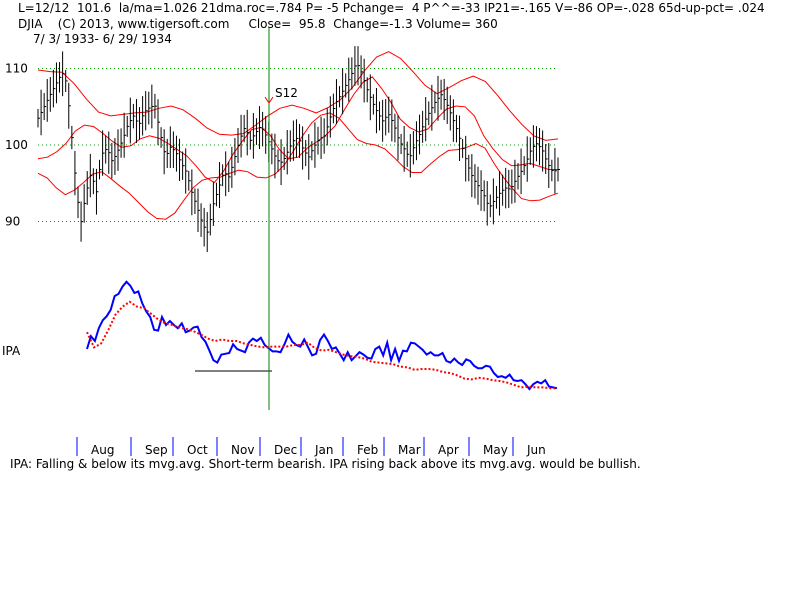 Image resolution: width=800 pixels, height=600 pixels. What do you see at coordinates (11, 351) in the screenshot?
I see `ipa-label: IPA` at bounding box center [11, 351].